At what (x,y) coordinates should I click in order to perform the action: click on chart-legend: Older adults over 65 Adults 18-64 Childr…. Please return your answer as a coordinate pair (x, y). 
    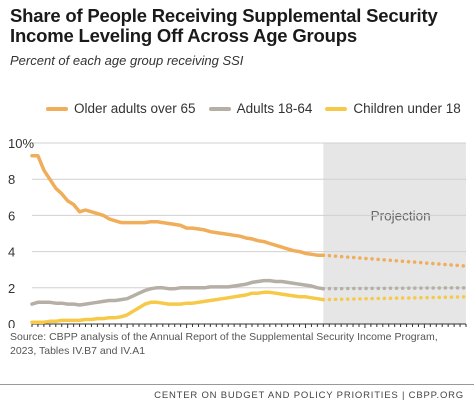
    Looking at the image, I should click on (260, 108).